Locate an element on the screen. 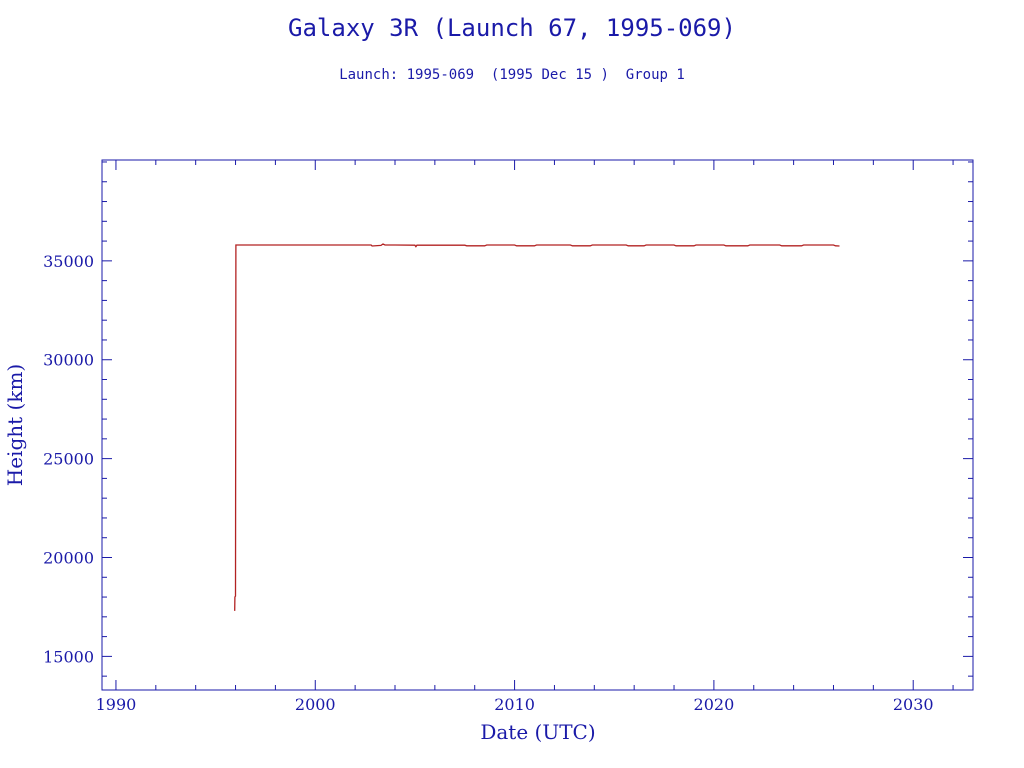  x-tick-label: 1990 is located at coordinates (116, 704).